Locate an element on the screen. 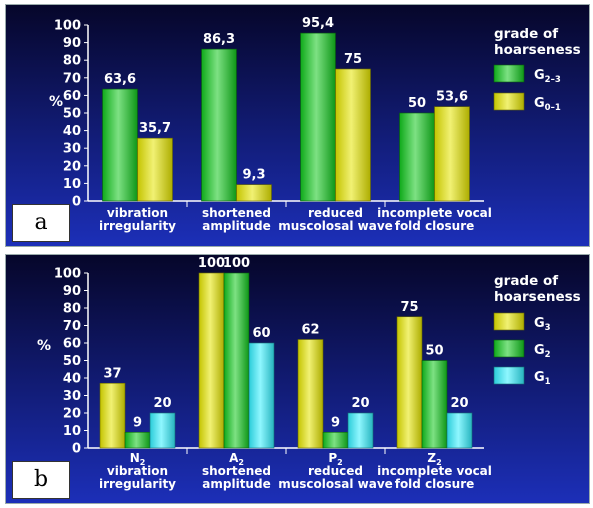 The height and width of the screenshot is (508, 593). bar-value-label: 37 is located at coordinates (112, 373).